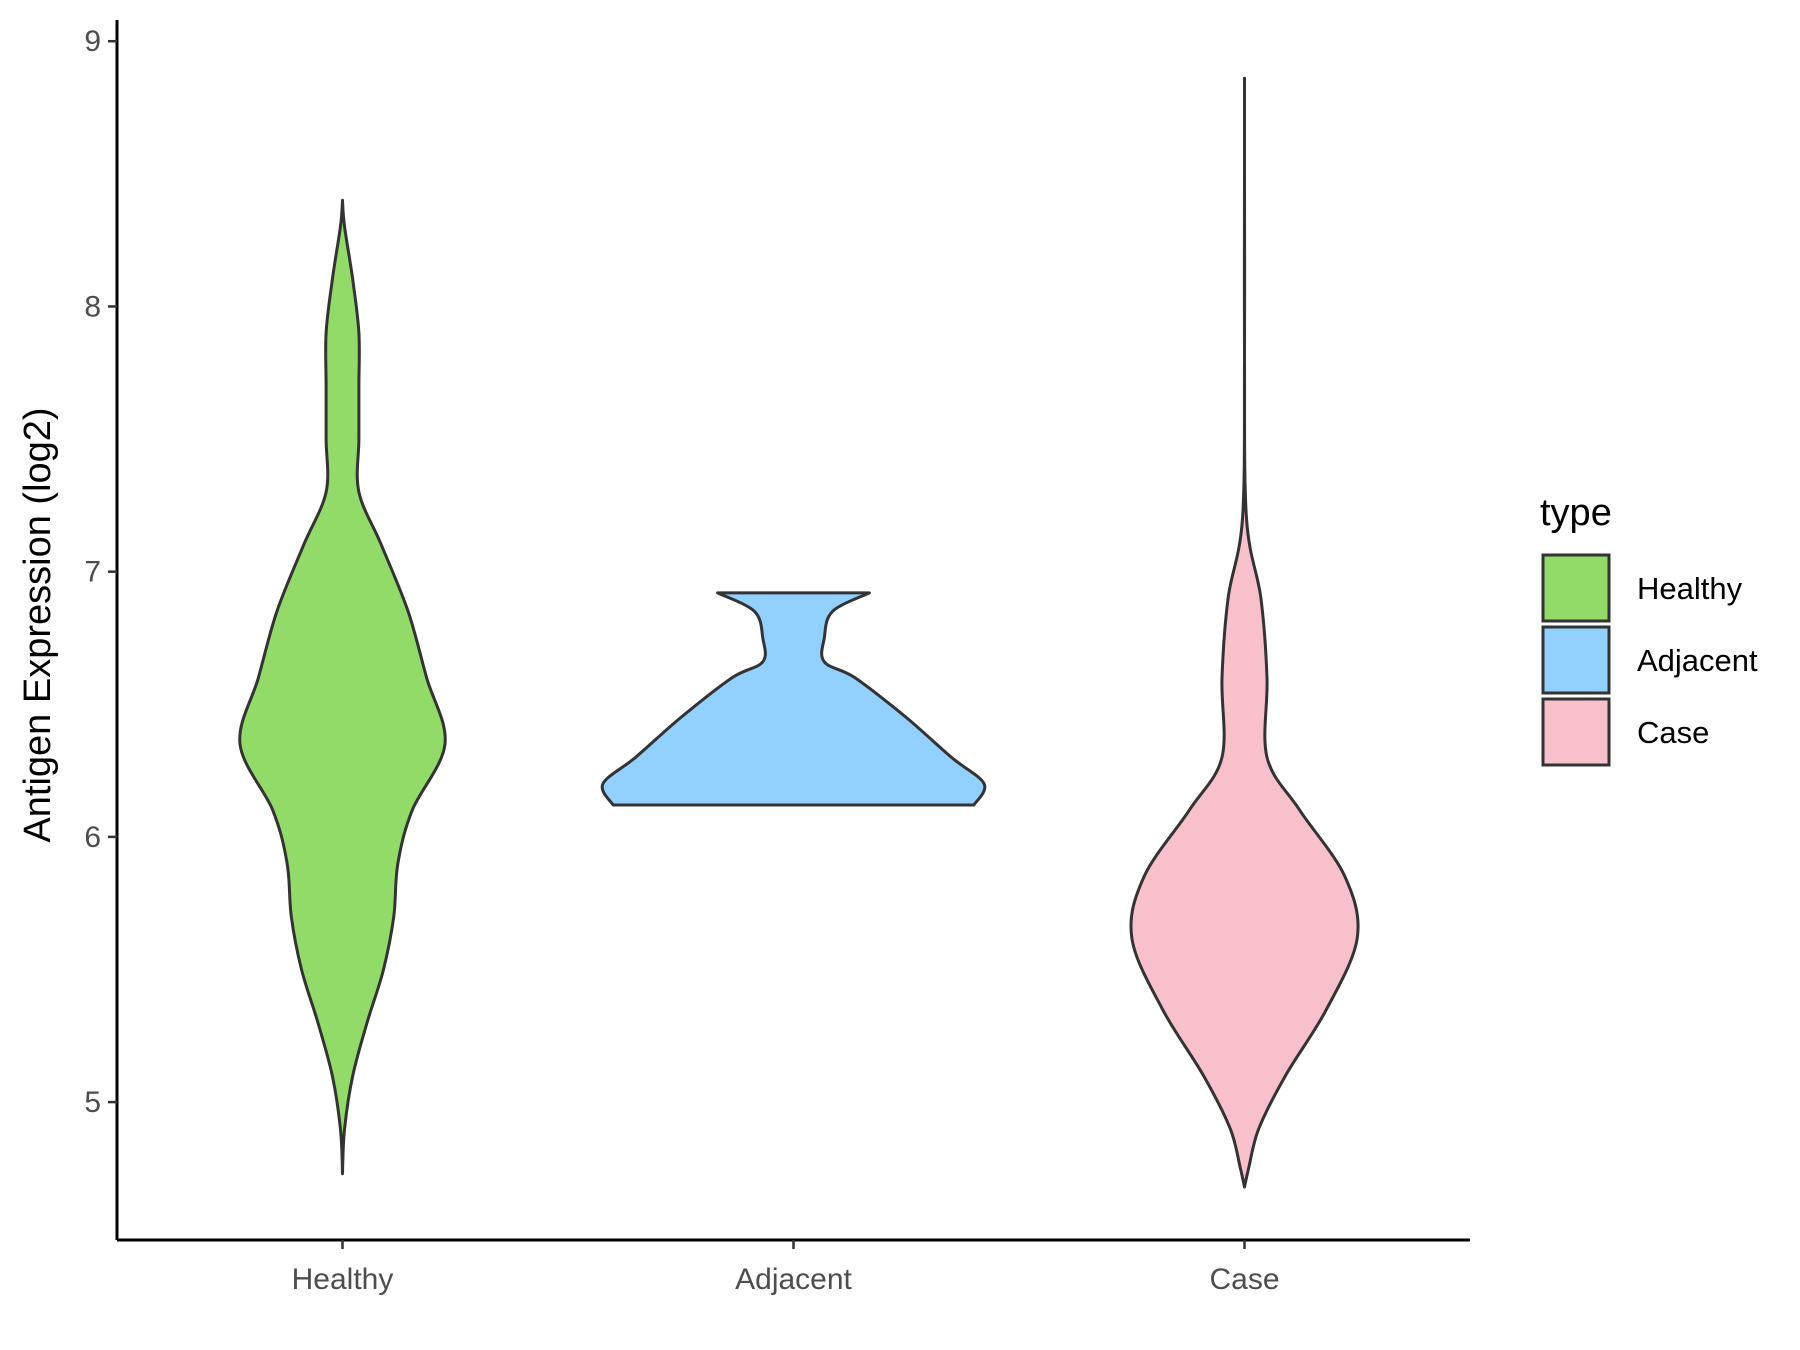 The width and height of the screenshot is (1800, 1350). Describe the element at coordinates (1576, 588) in the screenshot. I see `legend-key-healthy` at that location.